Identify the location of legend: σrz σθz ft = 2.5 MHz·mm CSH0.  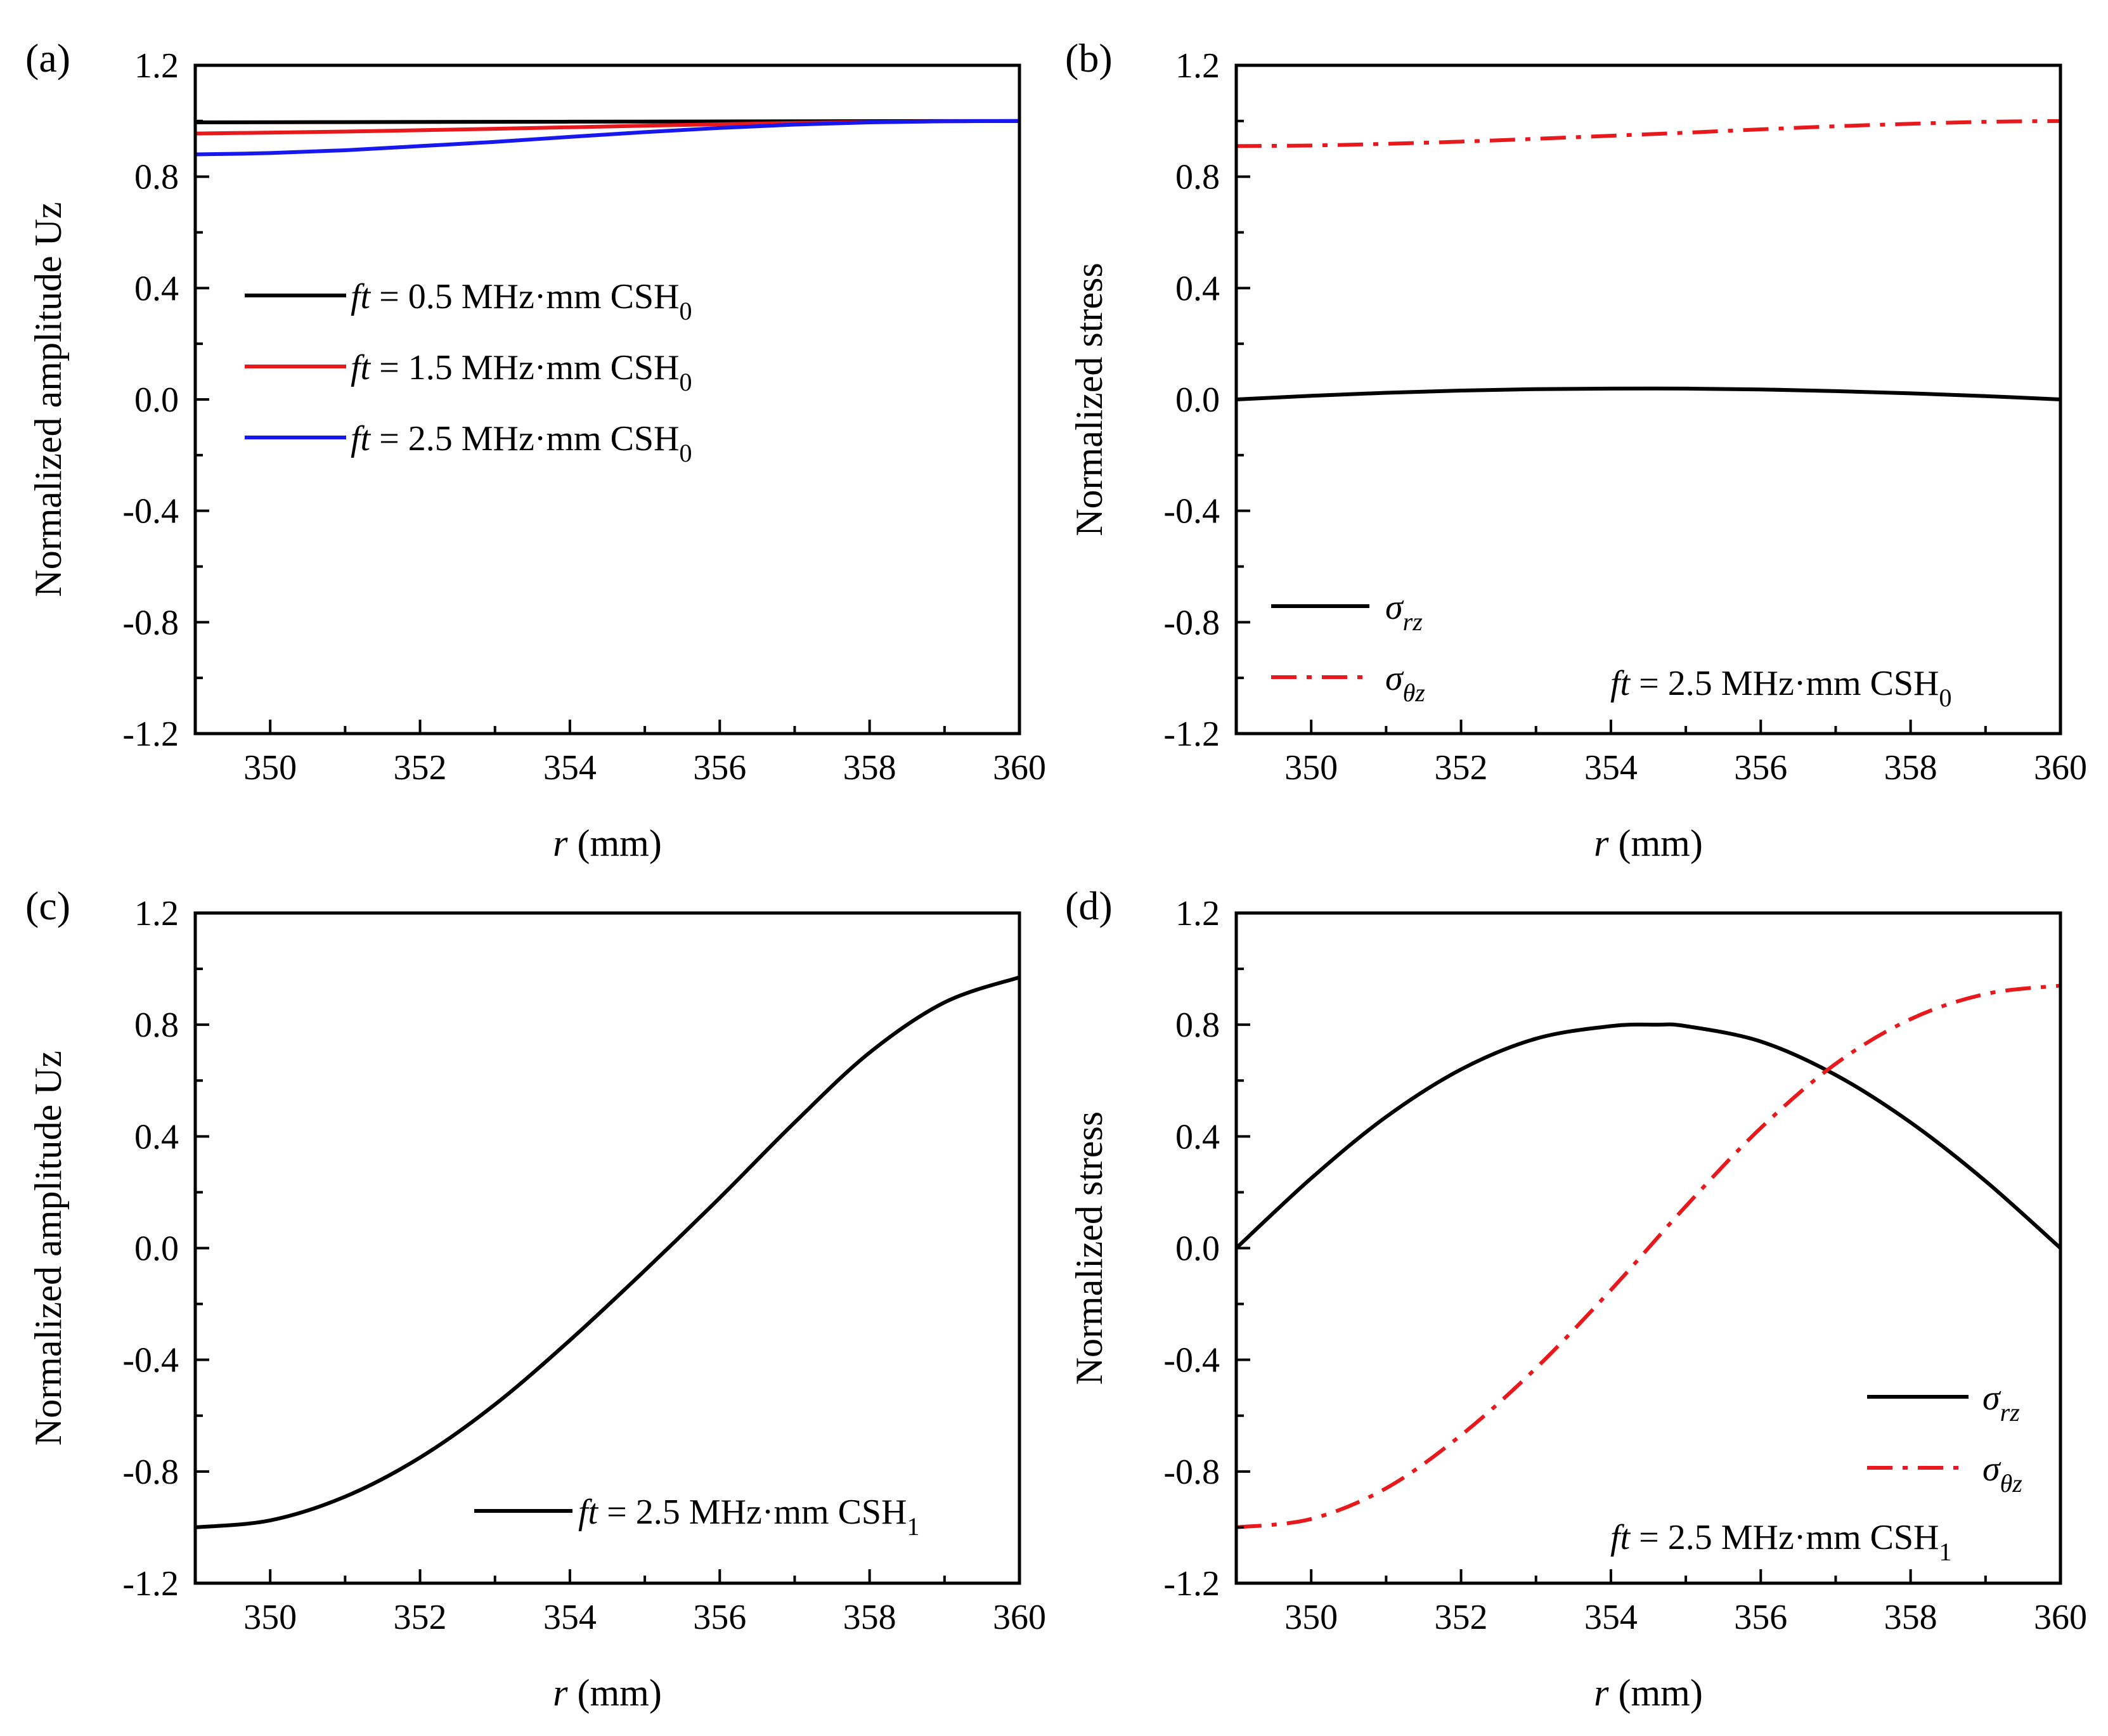
(1611, 650).